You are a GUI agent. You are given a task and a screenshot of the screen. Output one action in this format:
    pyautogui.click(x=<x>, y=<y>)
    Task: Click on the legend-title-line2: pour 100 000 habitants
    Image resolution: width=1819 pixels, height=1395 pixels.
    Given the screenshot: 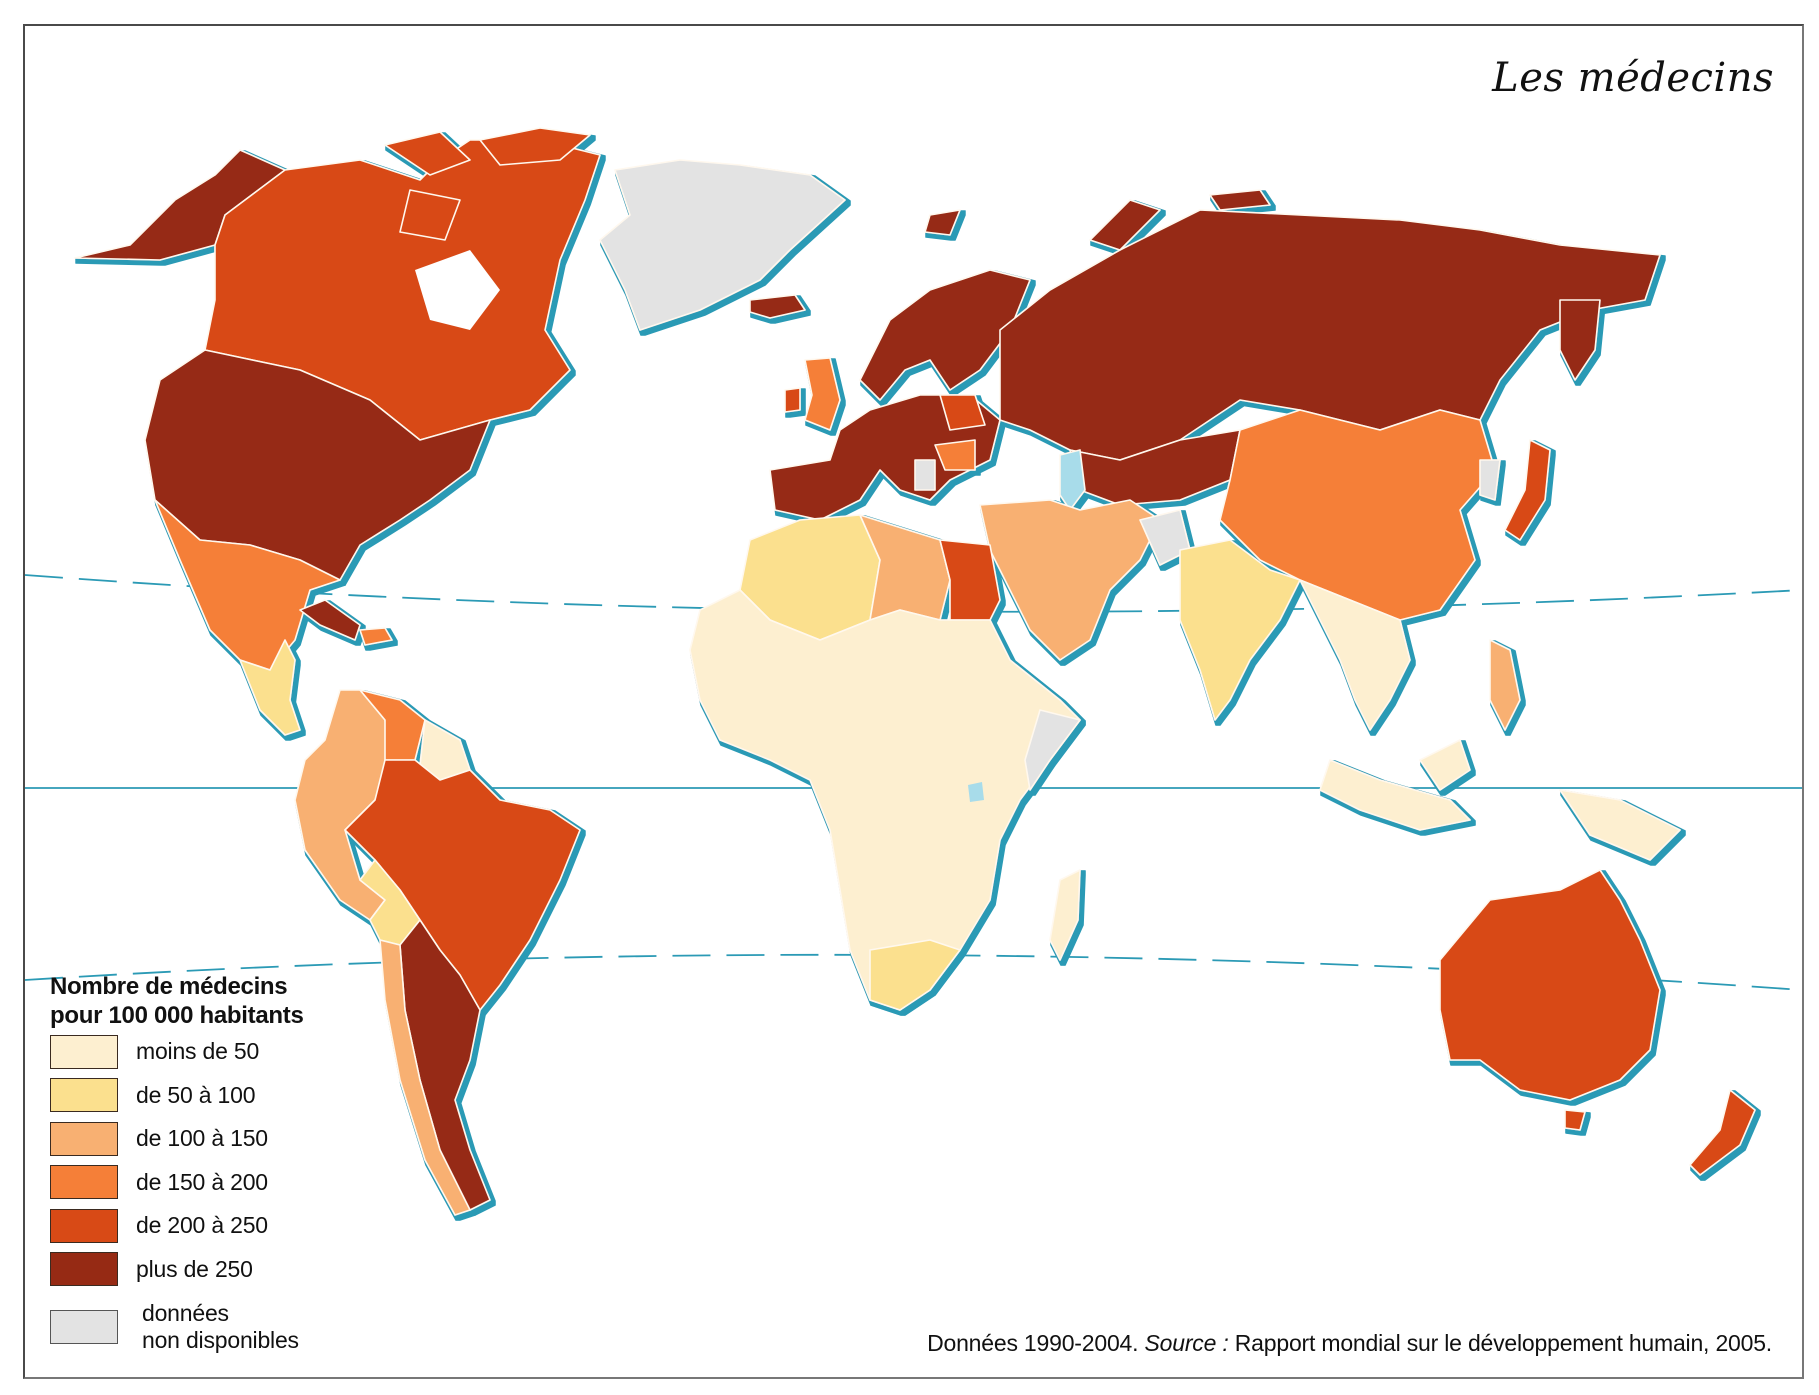 What is the action you would take?
    pyautogui.click(x=177, y=1015)
    